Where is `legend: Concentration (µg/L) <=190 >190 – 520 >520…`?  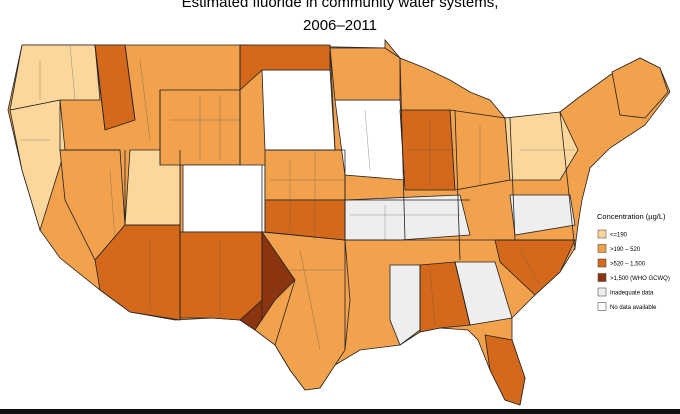
legend: Concentration (µg/L) <=190 >190 – 520 >520… is located at coordinates (633, 261).